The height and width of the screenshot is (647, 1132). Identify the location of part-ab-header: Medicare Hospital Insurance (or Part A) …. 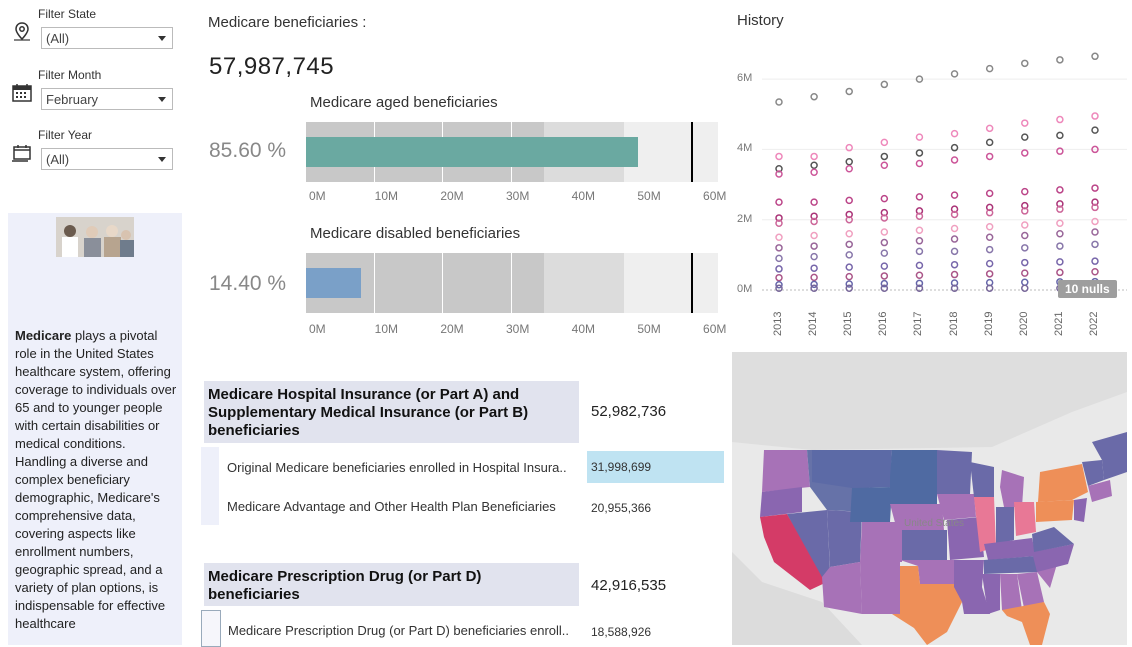
(391, 412).